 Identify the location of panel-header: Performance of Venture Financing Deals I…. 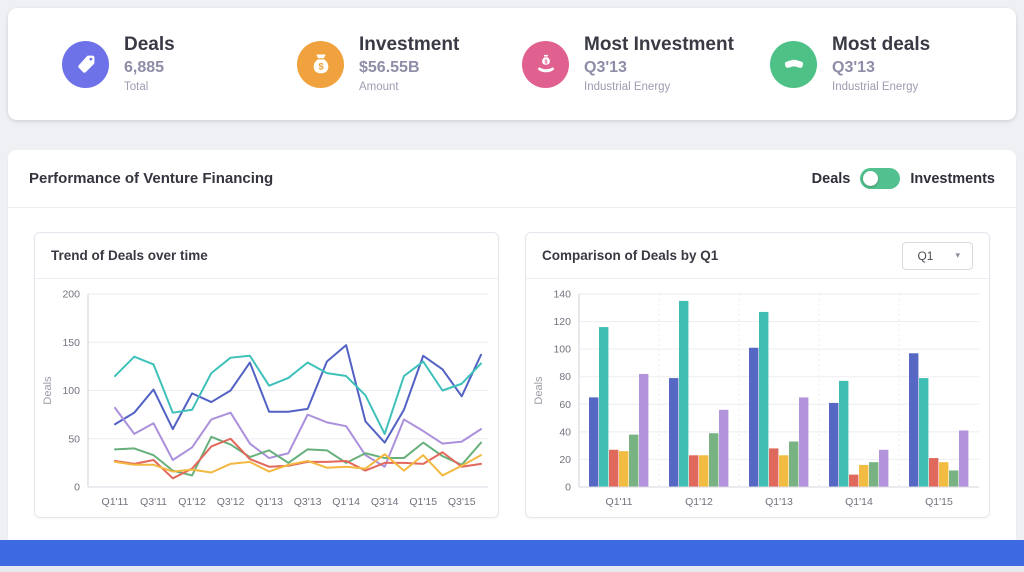
(512, 179).